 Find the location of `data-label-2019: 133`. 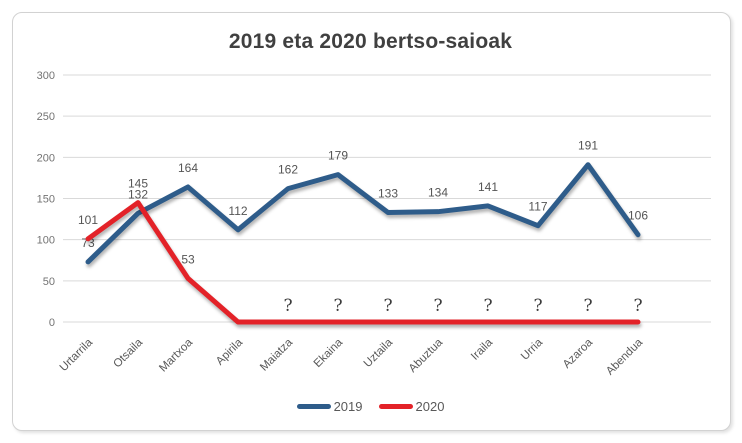

data-label-2019: 133 is located at coordinates (388, 193).